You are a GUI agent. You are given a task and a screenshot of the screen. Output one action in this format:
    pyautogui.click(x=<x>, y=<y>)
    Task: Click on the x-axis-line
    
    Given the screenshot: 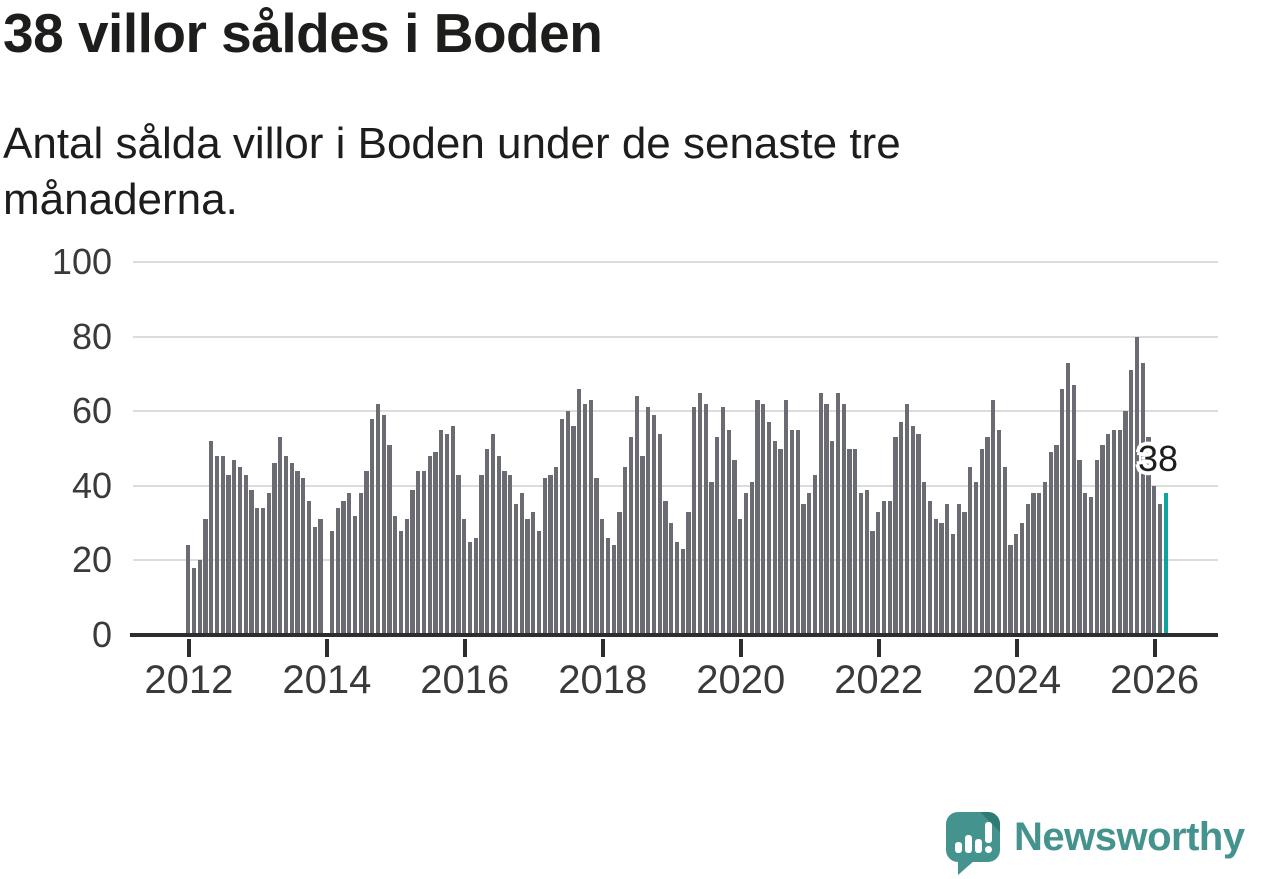 What is the action you would take?
    pyautogui.click(x=674, y=635)
    